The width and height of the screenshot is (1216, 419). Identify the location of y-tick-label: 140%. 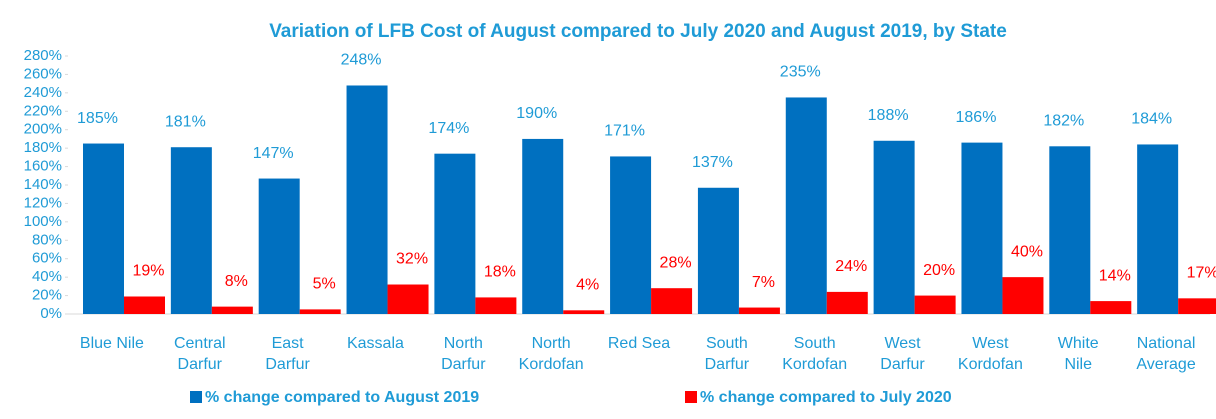
(43, 184).